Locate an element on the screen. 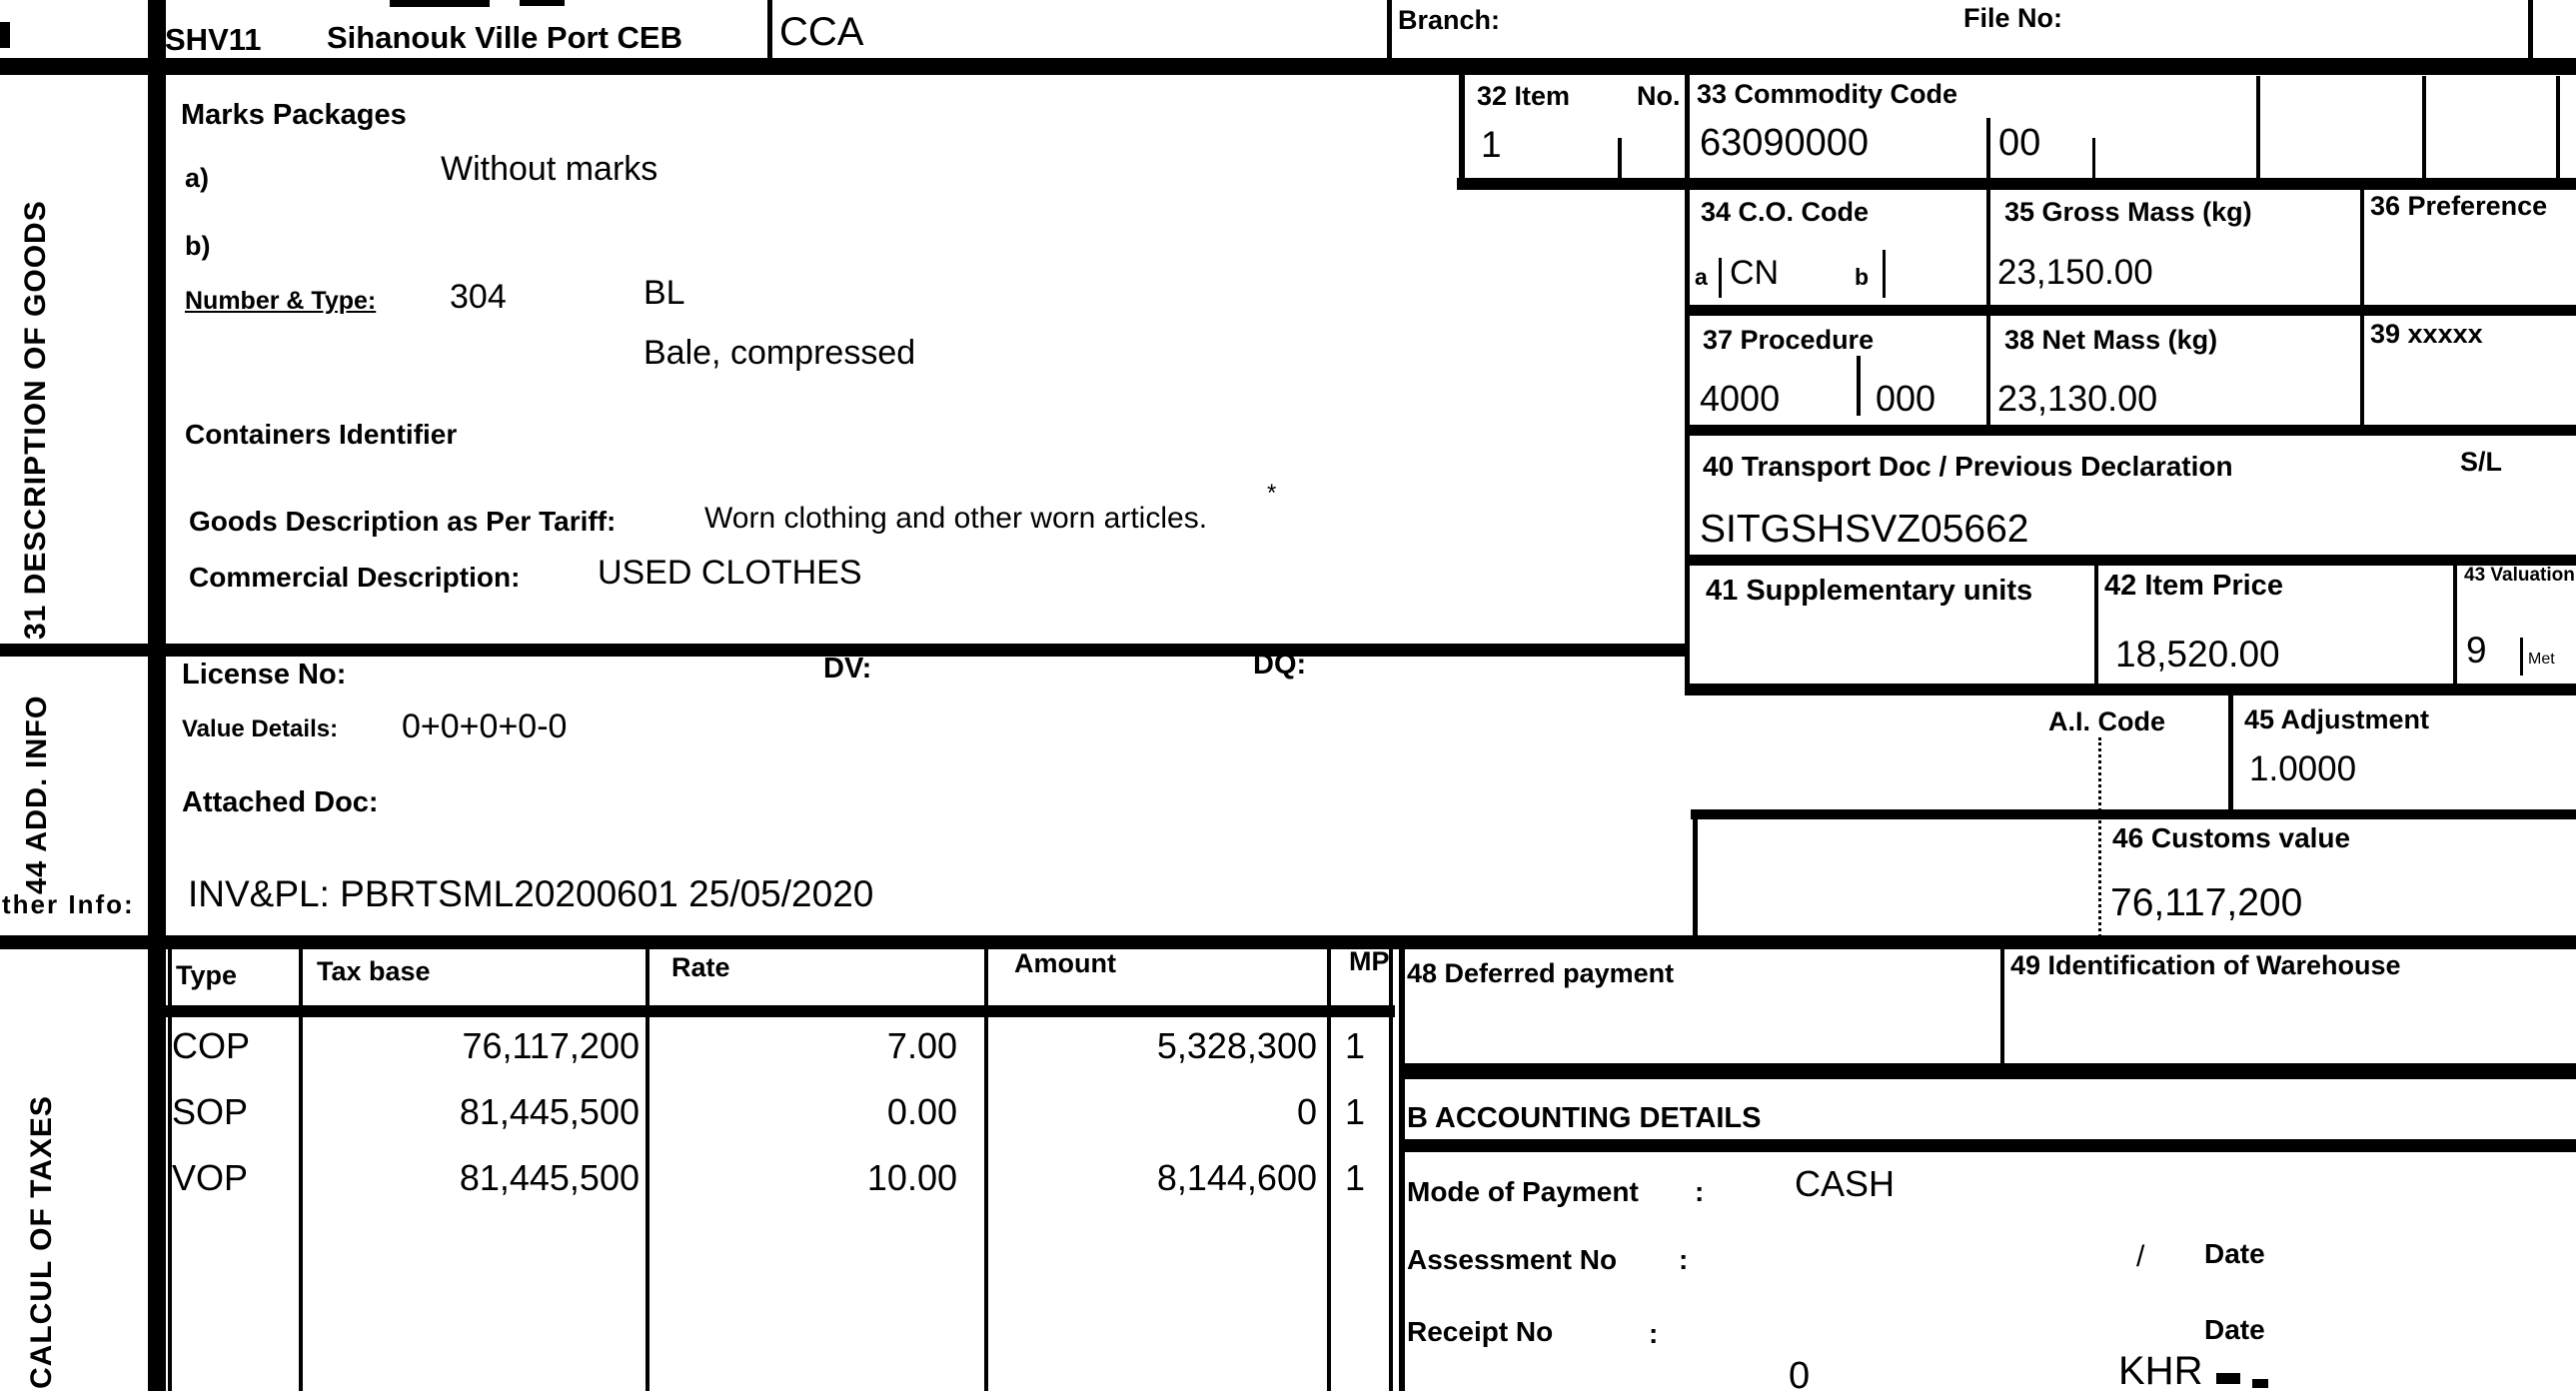  row41-bottom-rule is located at coordinates (2130, 690).